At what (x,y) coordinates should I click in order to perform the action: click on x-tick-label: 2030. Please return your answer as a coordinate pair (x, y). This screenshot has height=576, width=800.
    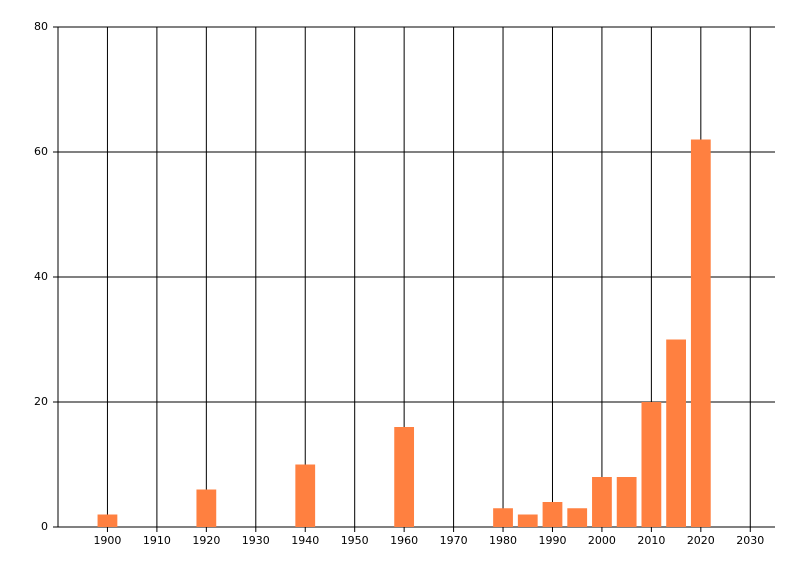
    Looking at the image, I should click on (750, 540).